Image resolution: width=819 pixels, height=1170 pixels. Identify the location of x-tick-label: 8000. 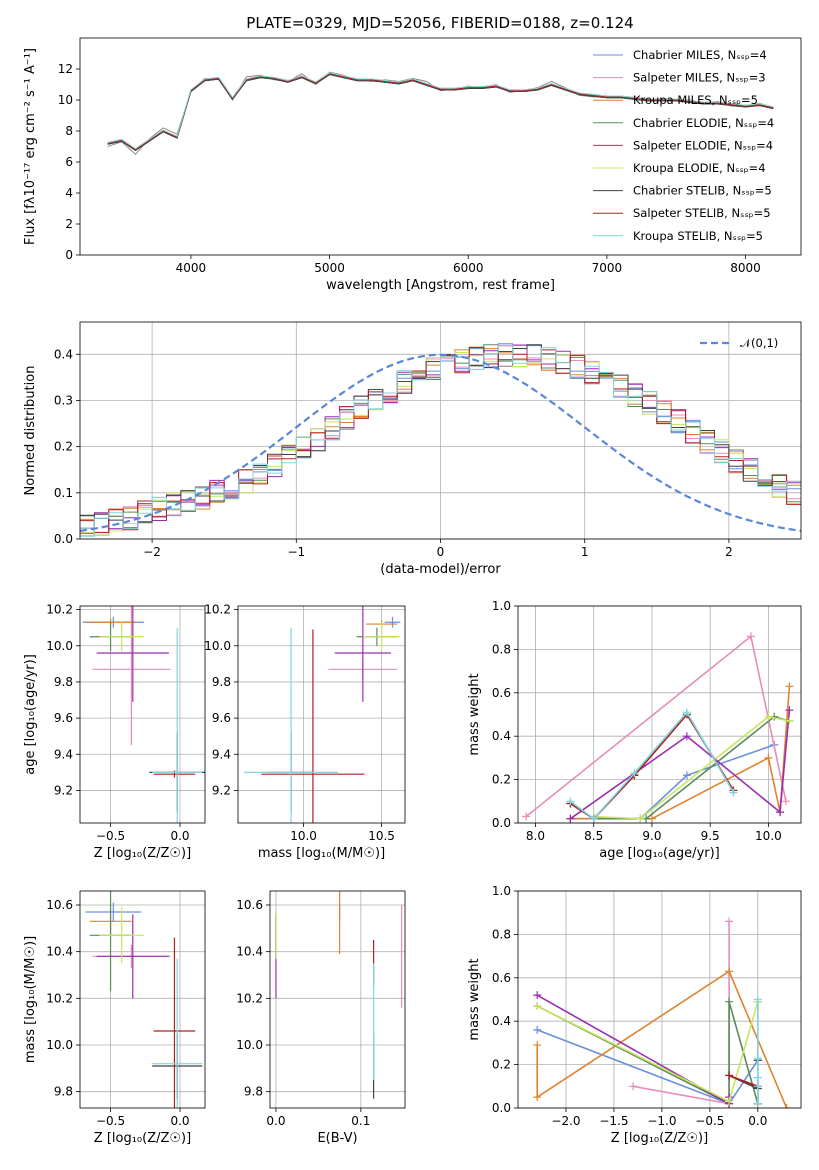
(745, 268).